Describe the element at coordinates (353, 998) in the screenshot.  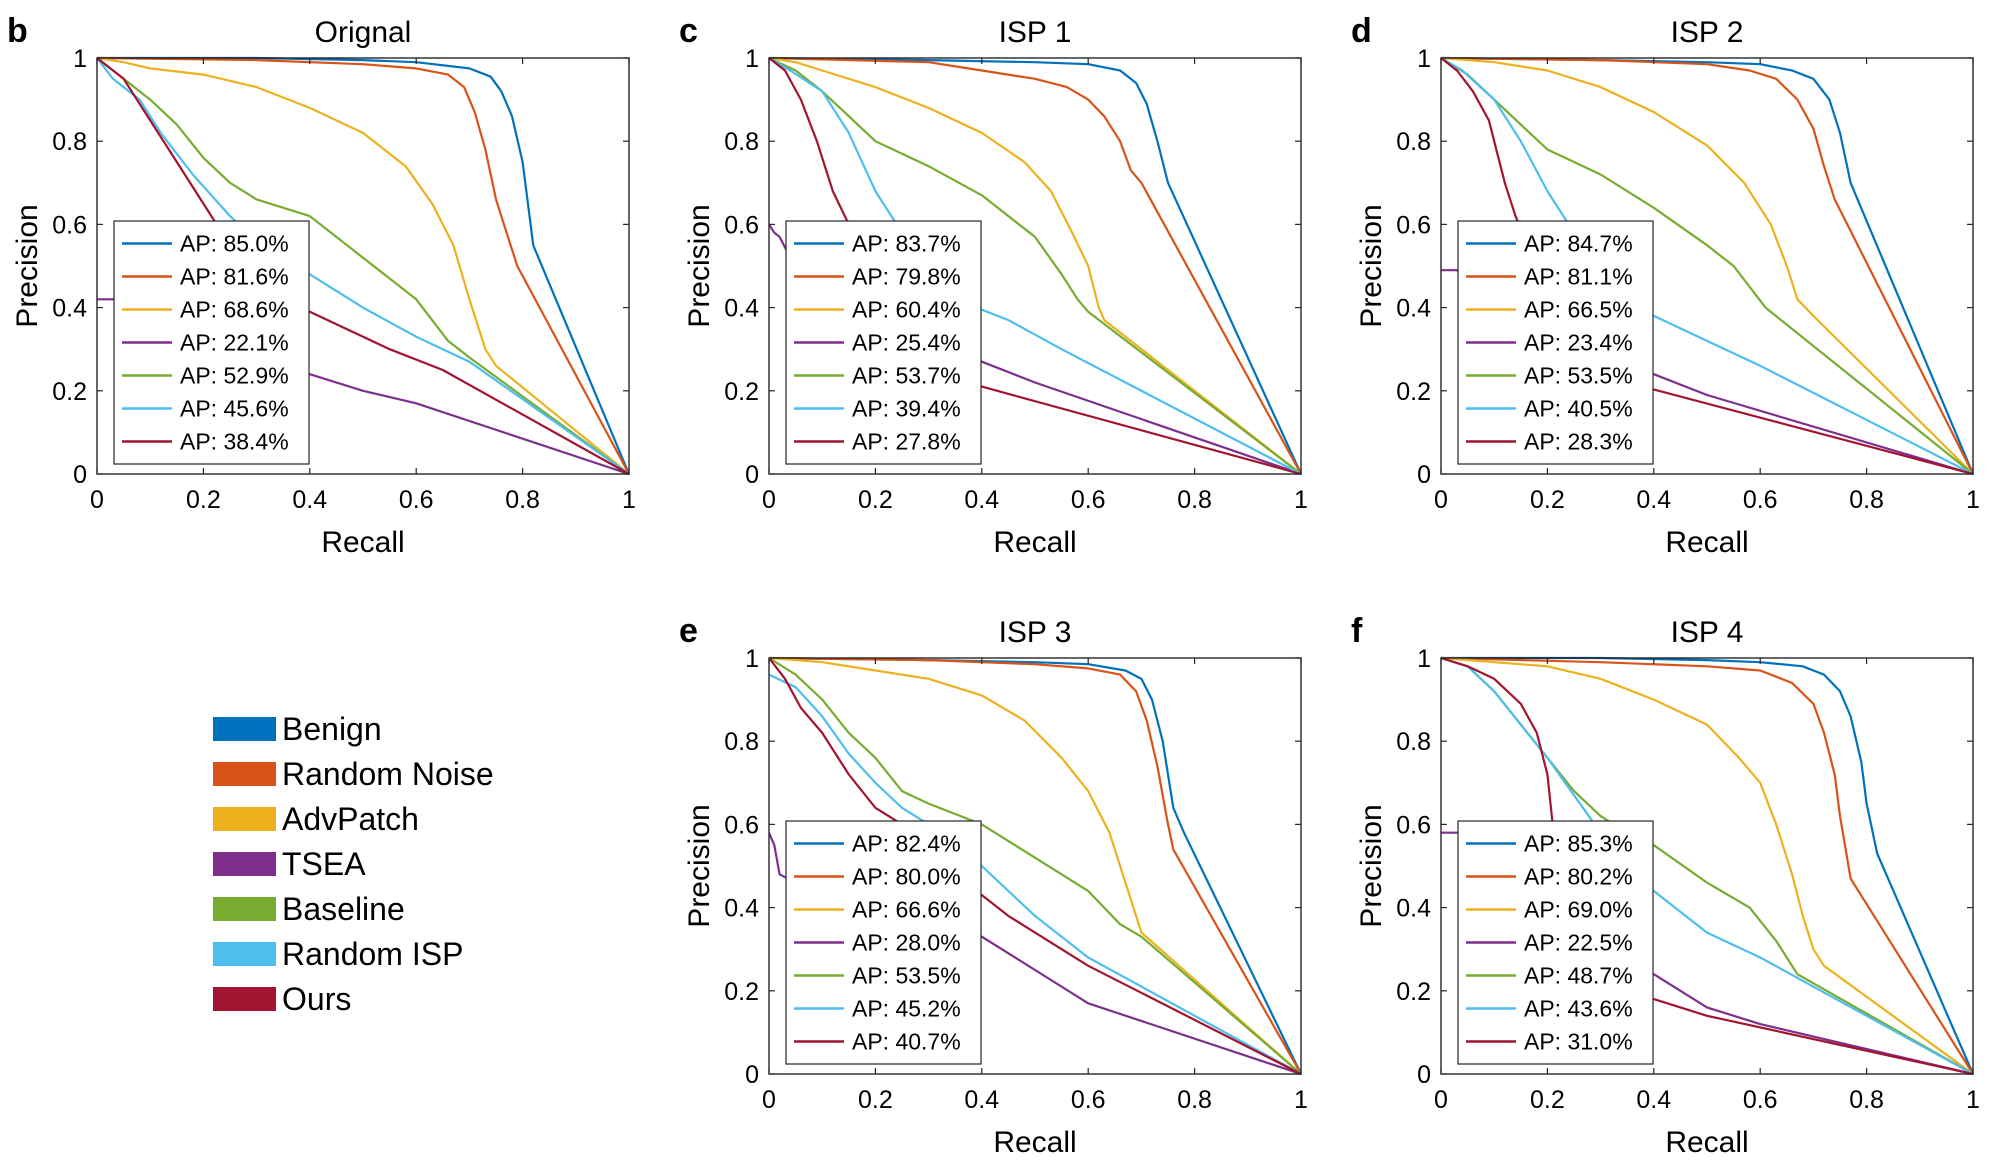
I see `shared-legend-item: Ours` at that location.